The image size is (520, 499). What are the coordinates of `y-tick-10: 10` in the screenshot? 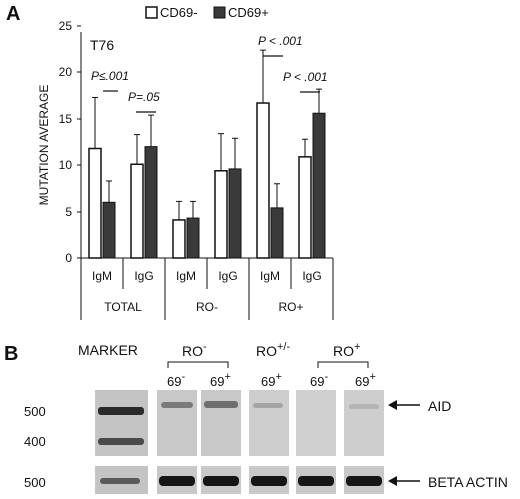 It's located at (66, 165).